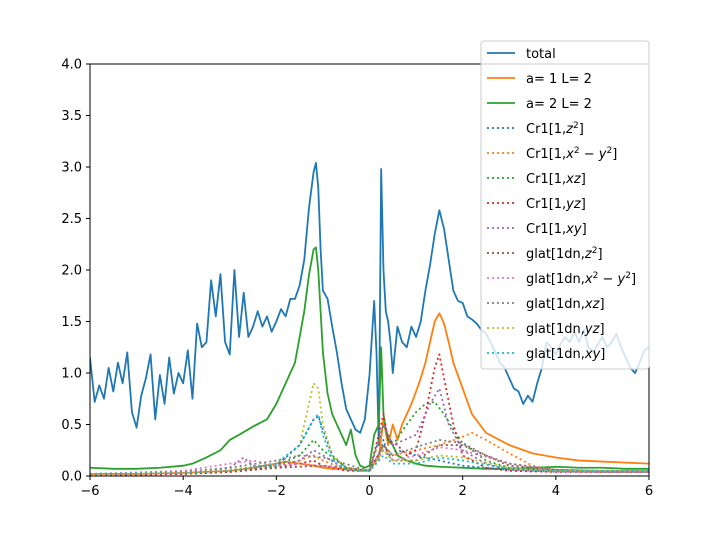 The image size is (721, 535). What do you see at coordinates (571, 154) in the screenshot?
I see `legend-label: Cr1[1,x2 − y2]` at bounding box center [571, 154].